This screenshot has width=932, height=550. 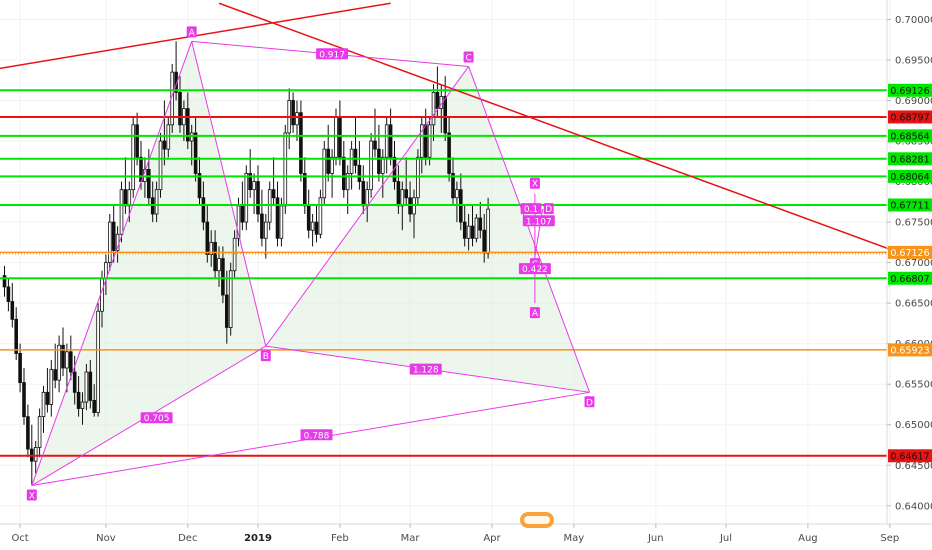 I want to click on ratio-label: 0.705, so click(x=157, y=419).